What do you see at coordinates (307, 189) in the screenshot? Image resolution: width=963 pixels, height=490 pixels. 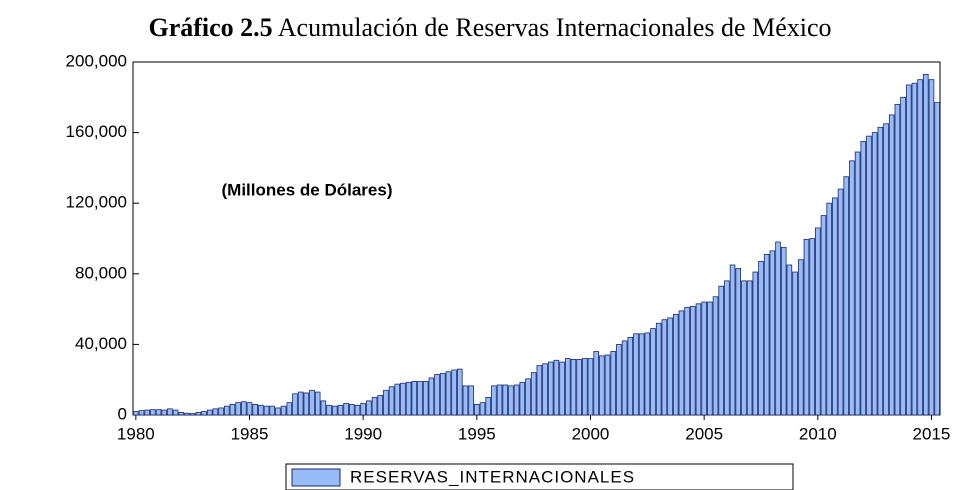 I see `annotation: (Millones de Dólares)` at bounding box center [307, 189].